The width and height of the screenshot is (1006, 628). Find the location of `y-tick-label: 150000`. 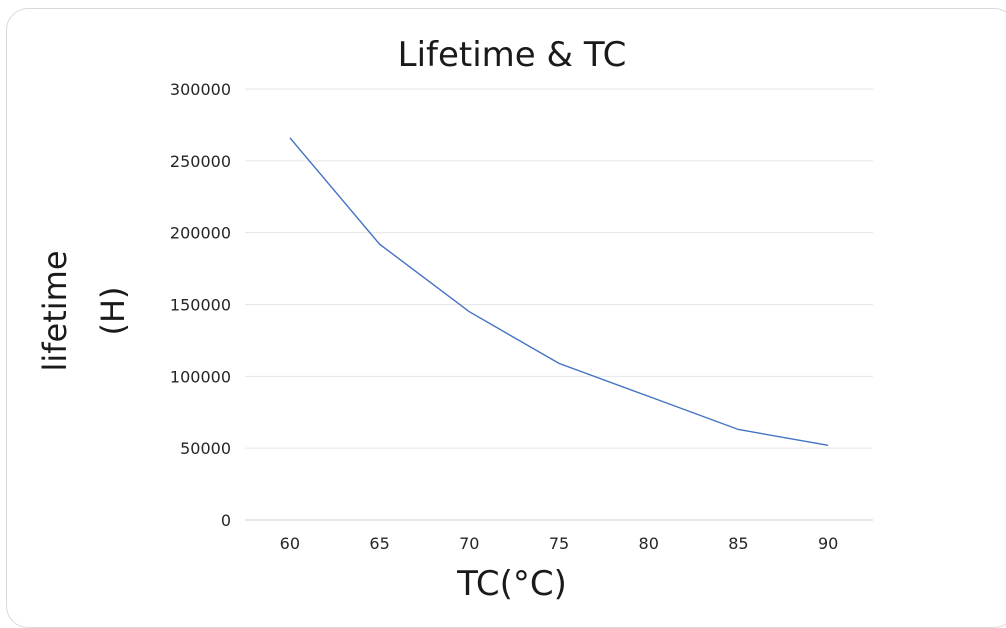

y-tick-label: 150000 is located at coordinates (200, 305).